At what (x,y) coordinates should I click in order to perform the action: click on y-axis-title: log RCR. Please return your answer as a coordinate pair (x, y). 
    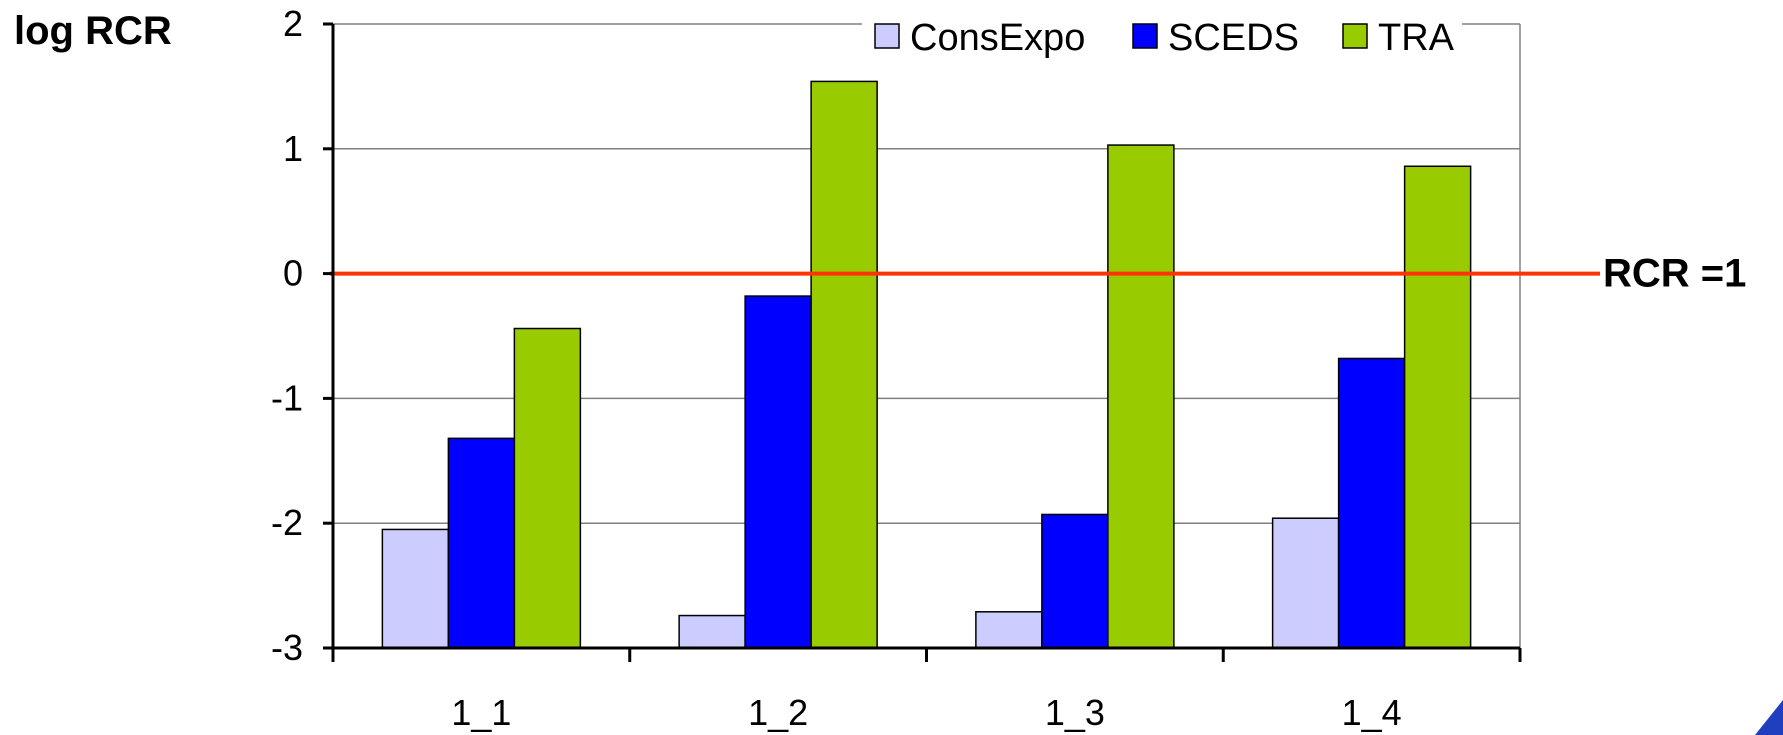
    Looking at the image, I should click on (93, 31).